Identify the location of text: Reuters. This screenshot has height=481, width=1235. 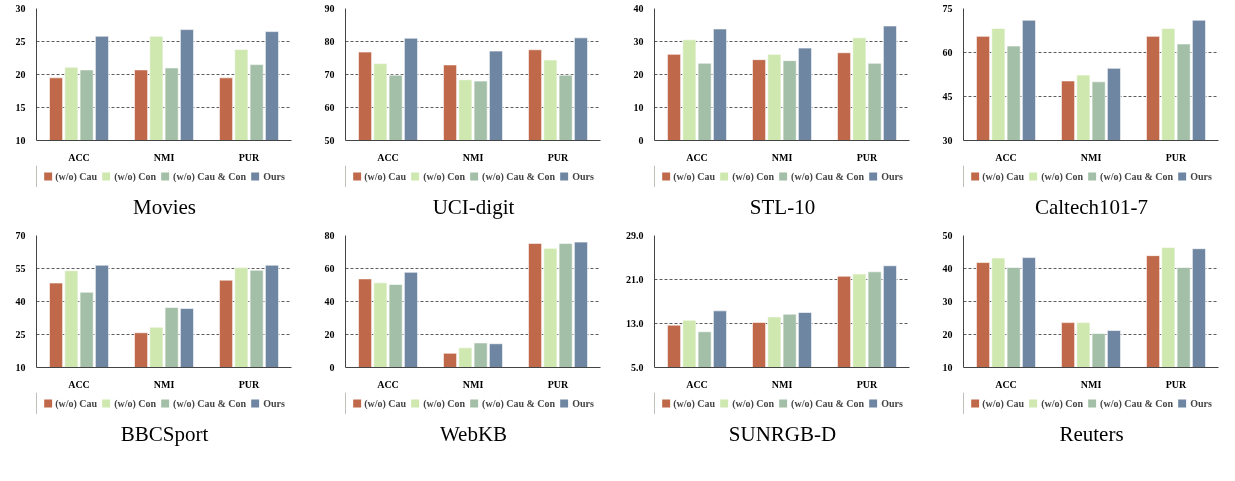
(1091, 434).